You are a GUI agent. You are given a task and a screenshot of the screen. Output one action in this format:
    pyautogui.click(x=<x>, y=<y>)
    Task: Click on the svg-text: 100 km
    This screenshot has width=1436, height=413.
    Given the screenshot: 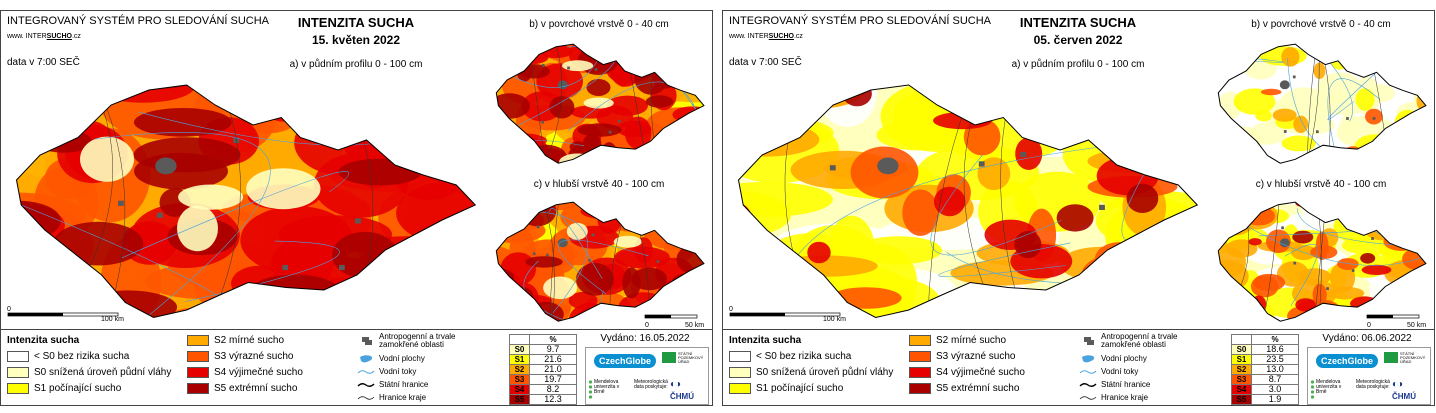 What is the action you would take?
    pyautogui.click(x=112, y=319)
    